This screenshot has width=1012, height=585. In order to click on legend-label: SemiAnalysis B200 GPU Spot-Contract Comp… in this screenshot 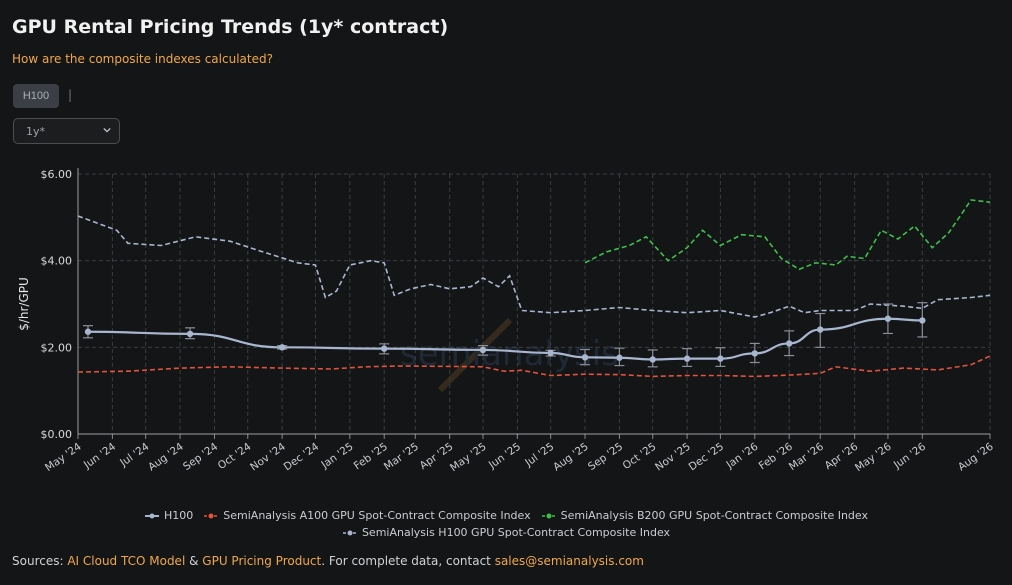, I will do `click(714, 515)`.